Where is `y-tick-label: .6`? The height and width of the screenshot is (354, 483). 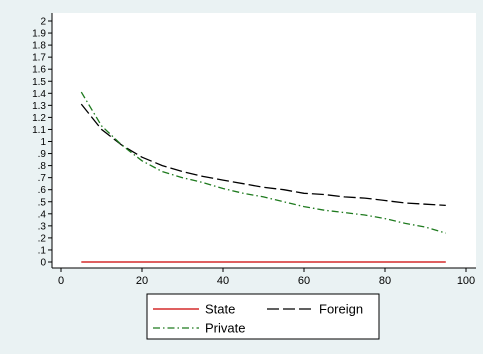 y-tick-label: .6 is located at coordinates (42, 190).